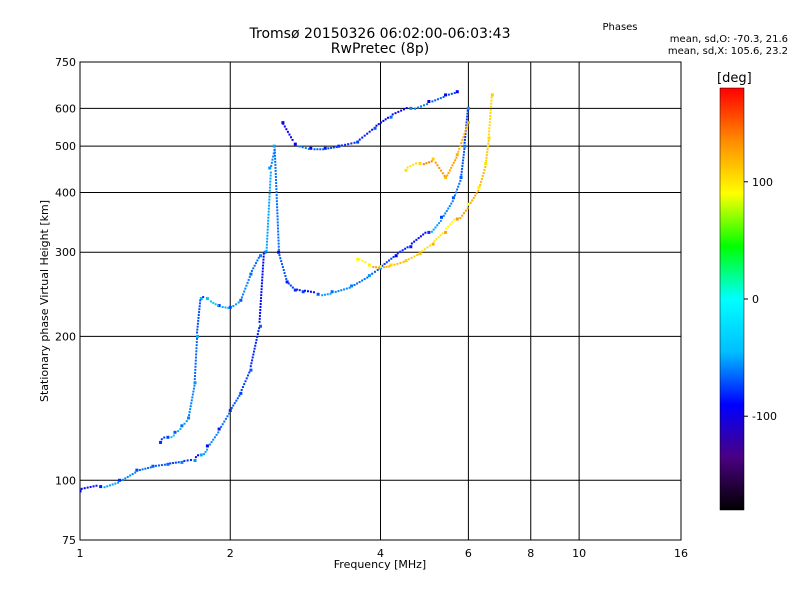 Image resolution: width=800 pixels, height=600 pixels. Describe the element at coordinates (468, 553) in the screenshot. I see `x-tick-label: 6` at that location.